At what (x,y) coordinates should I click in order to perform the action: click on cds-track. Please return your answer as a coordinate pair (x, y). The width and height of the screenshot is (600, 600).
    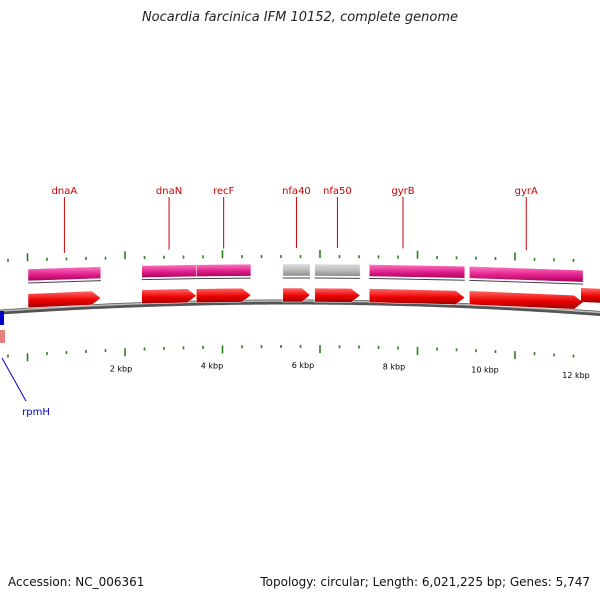
    Looking at the image, I should click on (313, 298).